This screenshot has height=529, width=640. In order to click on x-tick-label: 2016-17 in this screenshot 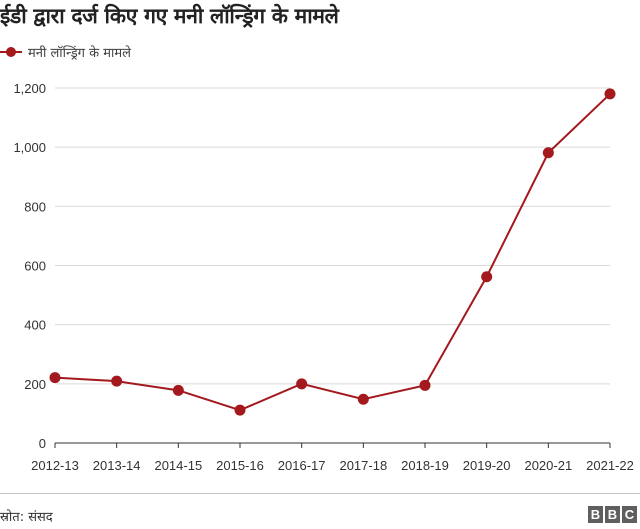, I will do `click(302, 465)`.